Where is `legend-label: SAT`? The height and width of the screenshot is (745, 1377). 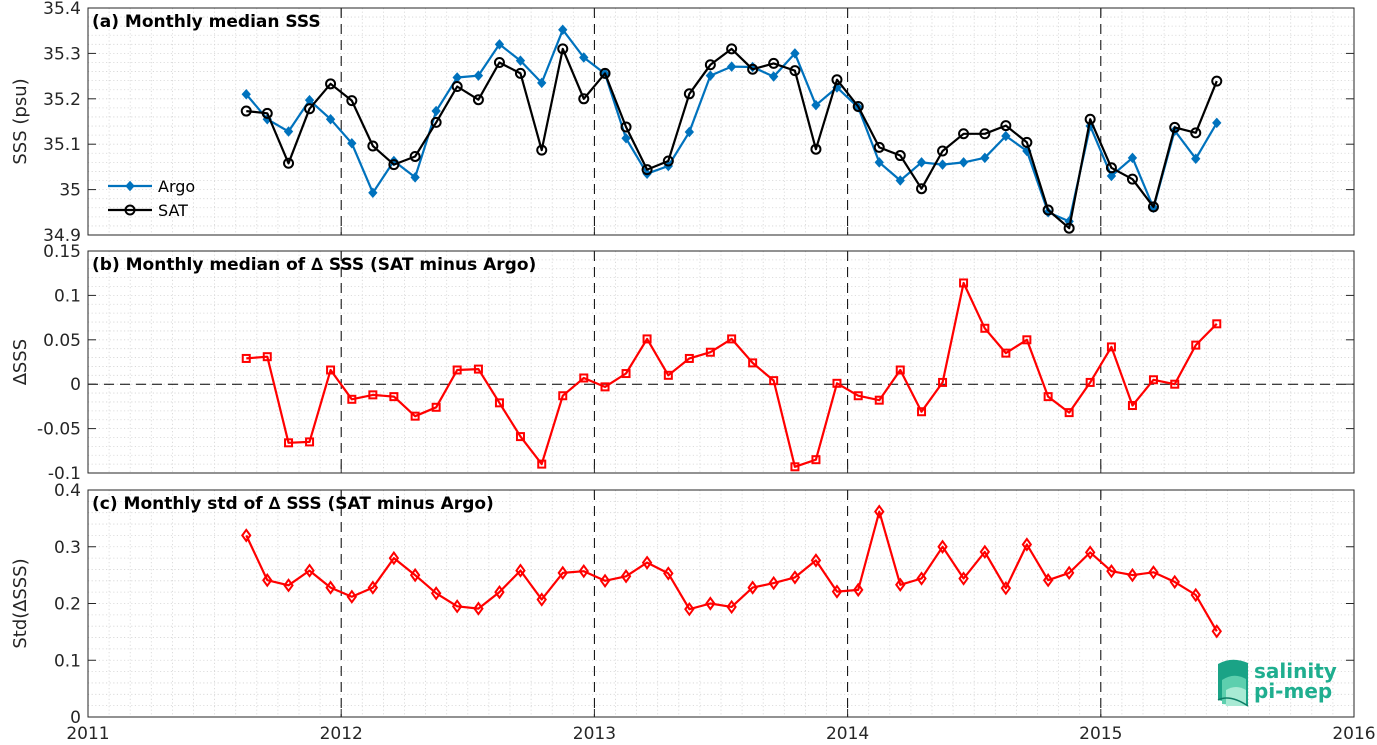
legend-label: SAT is located at coordinates (173, 210).